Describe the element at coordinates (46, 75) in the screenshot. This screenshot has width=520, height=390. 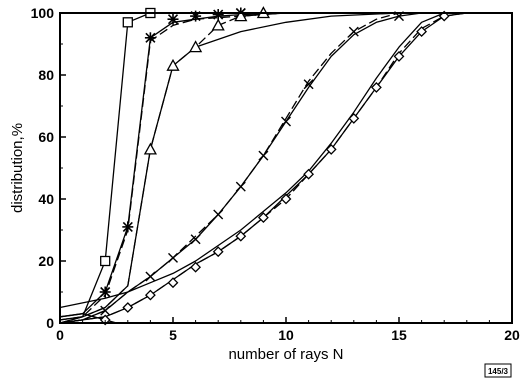
I see `y-tick-label-4: 80` at that location.